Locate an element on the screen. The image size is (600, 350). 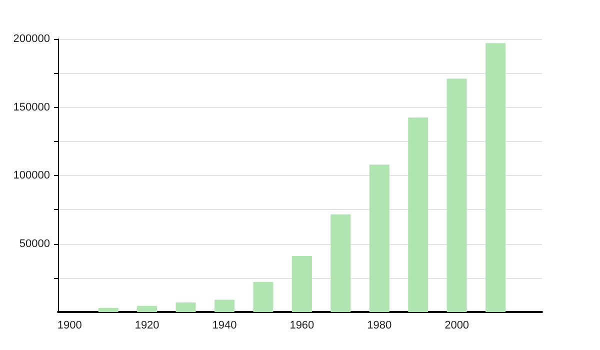
y-tick-label: 100000 is located at coordinates (31, 176).